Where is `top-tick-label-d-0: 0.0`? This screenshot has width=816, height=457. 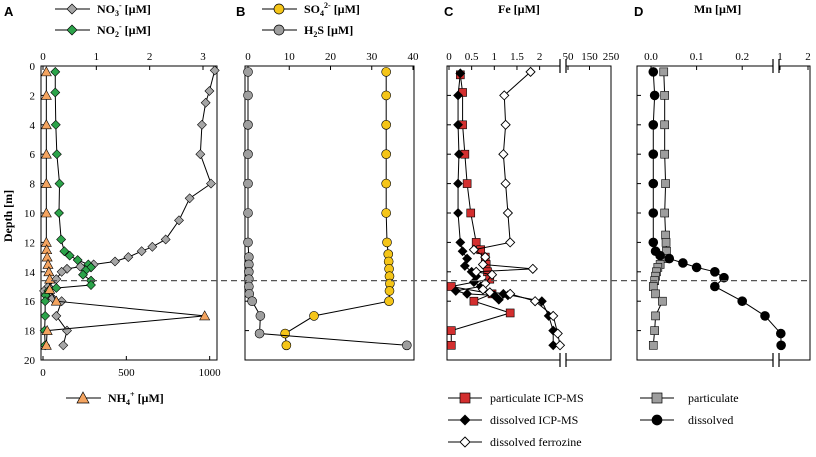 top-tick-label-d-0: 0.0 is located at coordinates (651, 57).